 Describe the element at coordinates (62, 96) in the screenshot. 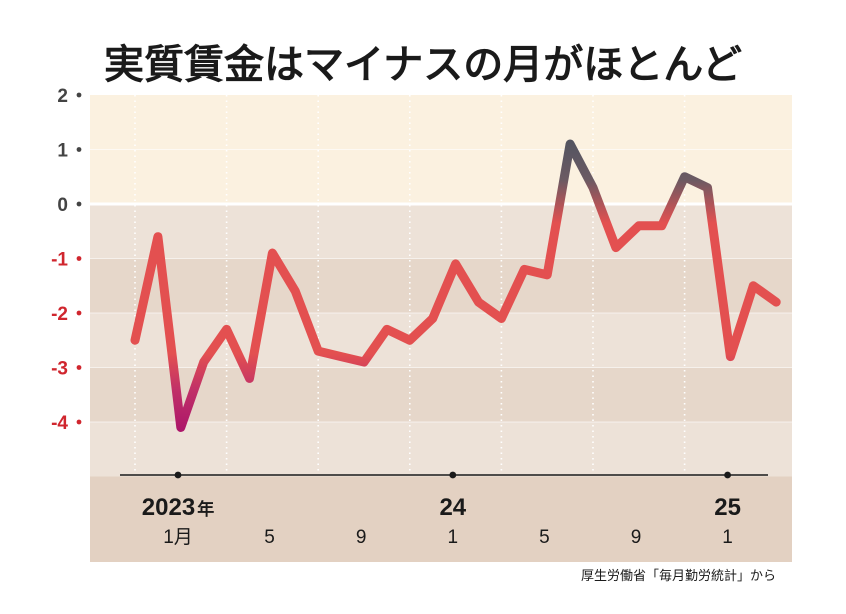

I see `y-tick-label: 2` at that location.